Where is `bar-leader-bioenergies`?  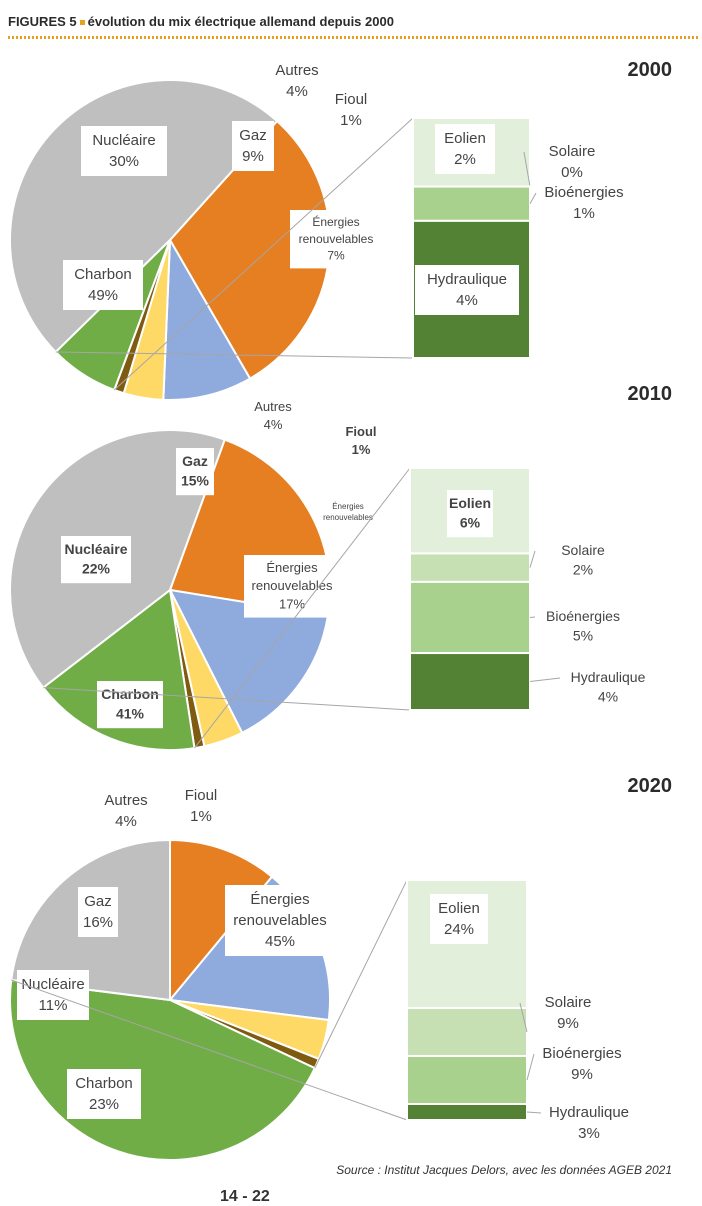
bar-leader-bioenergies is located at coordinates (530, 1067).